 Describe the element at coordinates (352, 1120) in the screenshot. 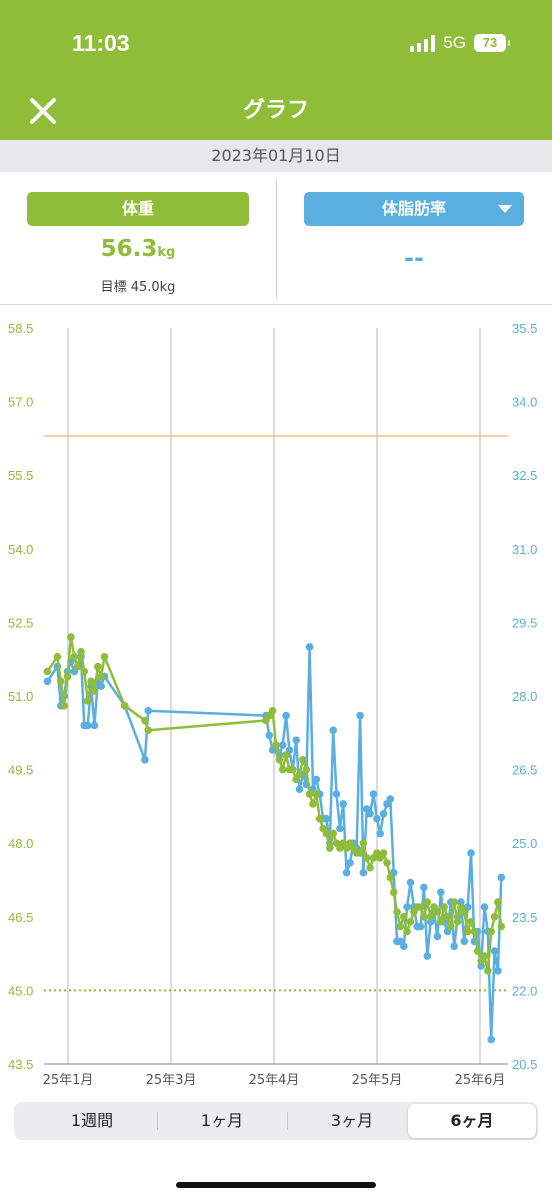

I see `tab-3-months: 3ヶ月` at that location.